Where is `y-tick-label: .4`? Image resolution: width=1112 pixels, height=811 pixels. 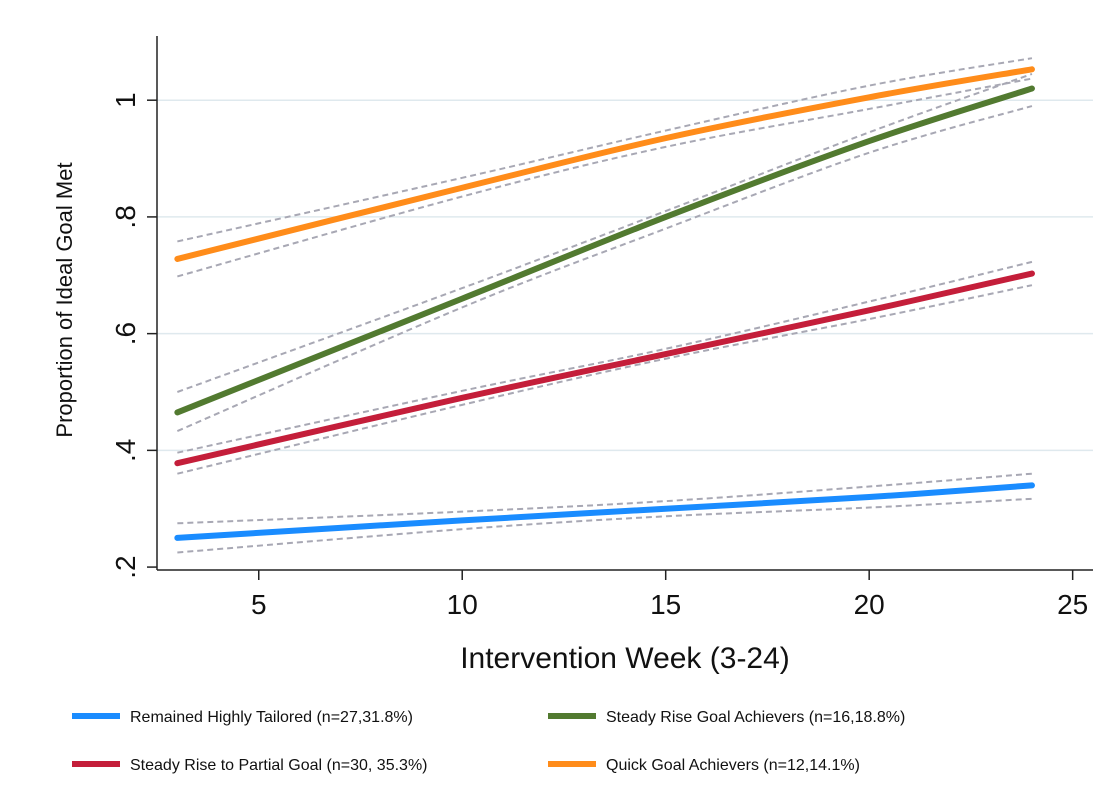 y-tick-label: .4 is located at coordinates (125, 450).